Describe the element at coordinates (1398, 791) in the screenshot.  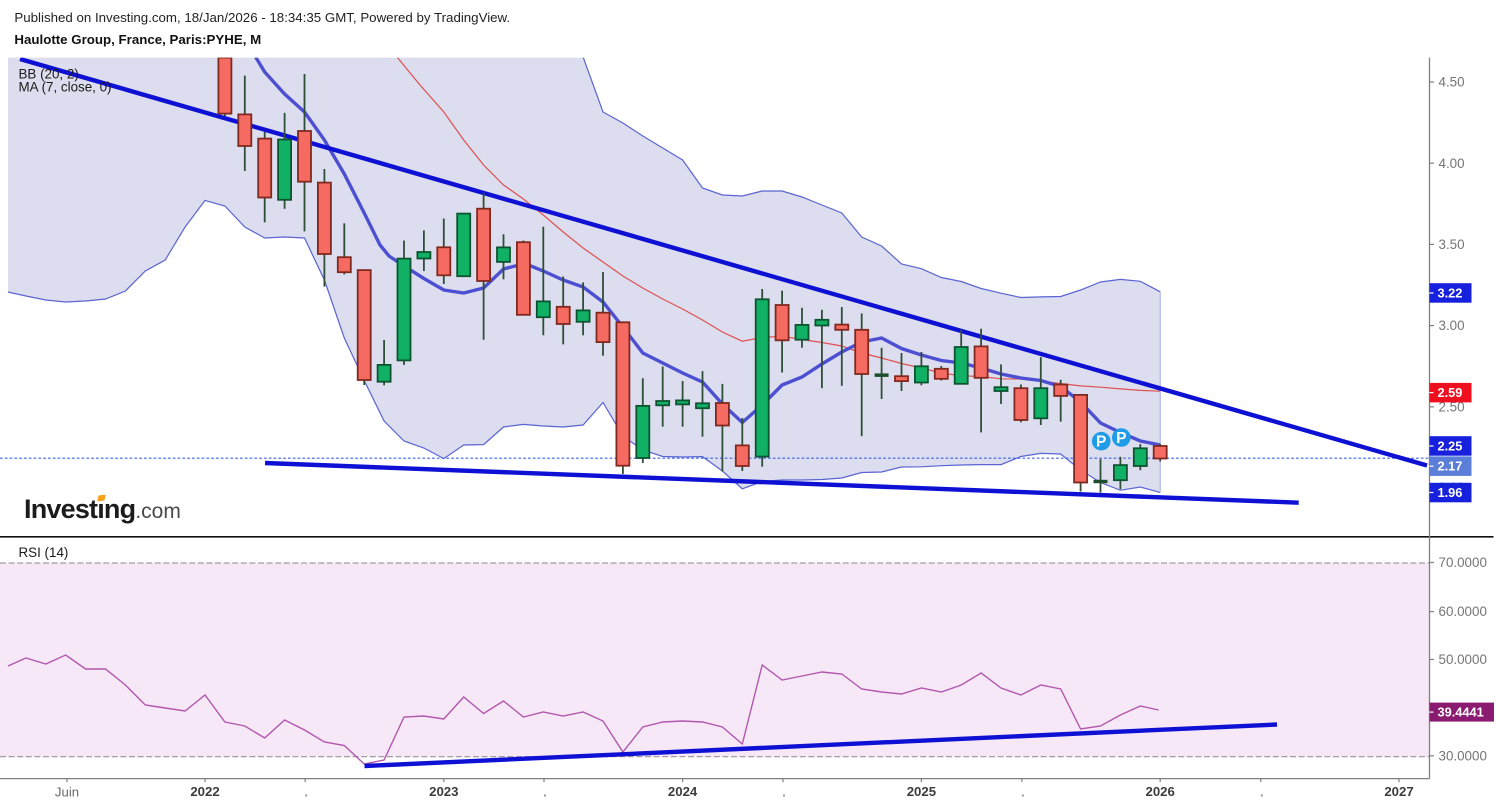
I see `svg-text: 2027` at that location.